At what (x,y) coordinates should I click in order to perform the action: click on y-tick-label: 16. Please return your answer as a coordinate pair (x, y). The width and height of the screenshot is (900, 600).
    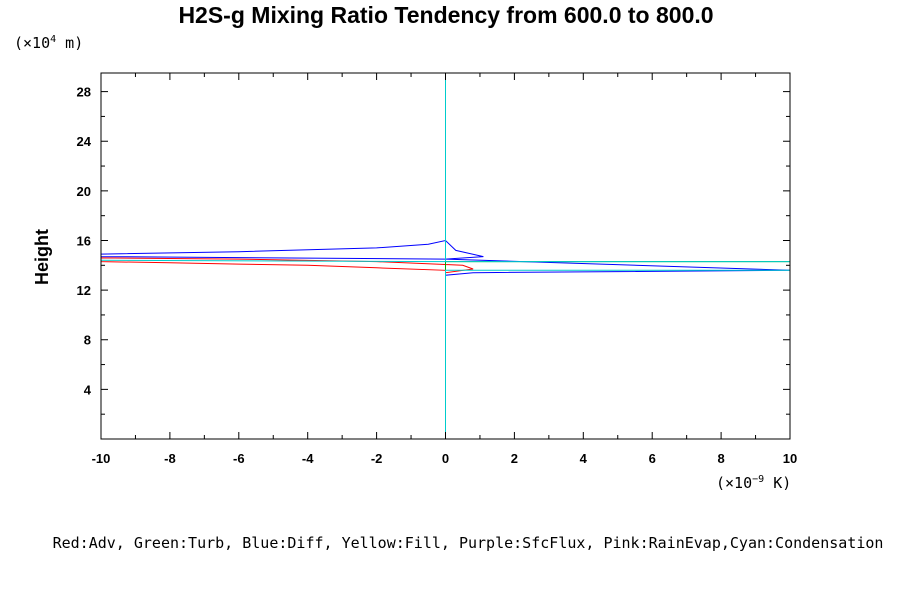
    Looking at the image, I should click on (84, 240).